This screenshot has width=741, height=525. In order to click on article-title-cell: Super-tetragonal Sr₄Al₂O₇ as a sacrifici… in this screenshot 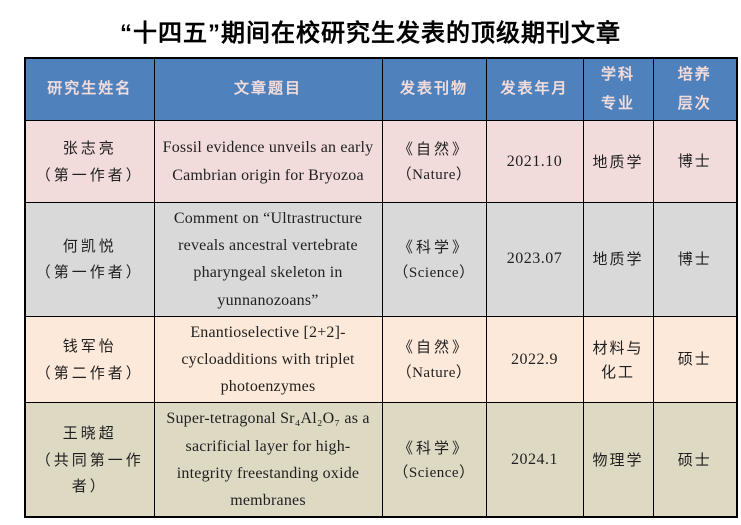, I will do `click(268, 460)`.